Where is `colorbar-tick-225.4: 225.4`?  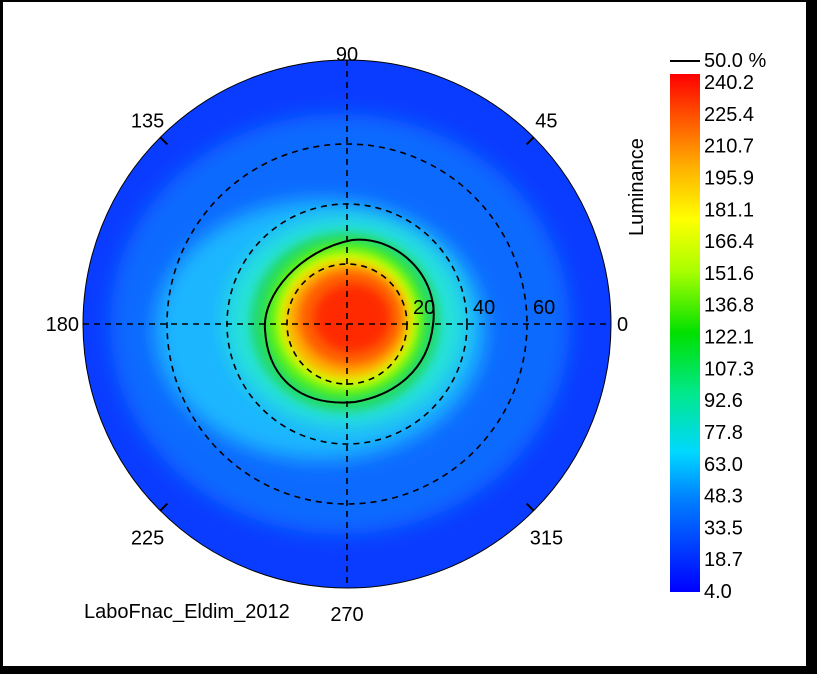
colorbar-tick-225.4: 225.4 is located at coordinates (729, 115).